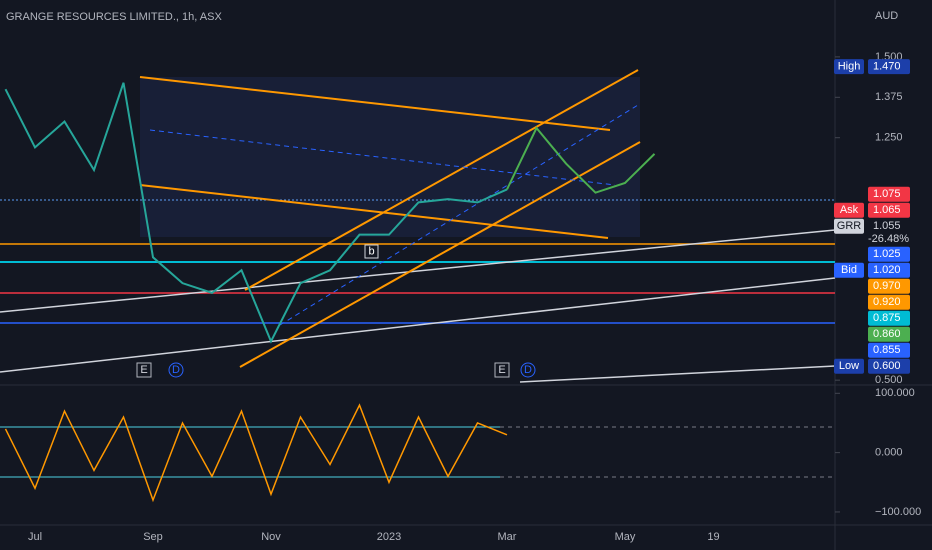  What do you see at coordinates (889, 380) in the screenshot?
I see `y-tick-label: 0.500` at bounding box center [889, 380].